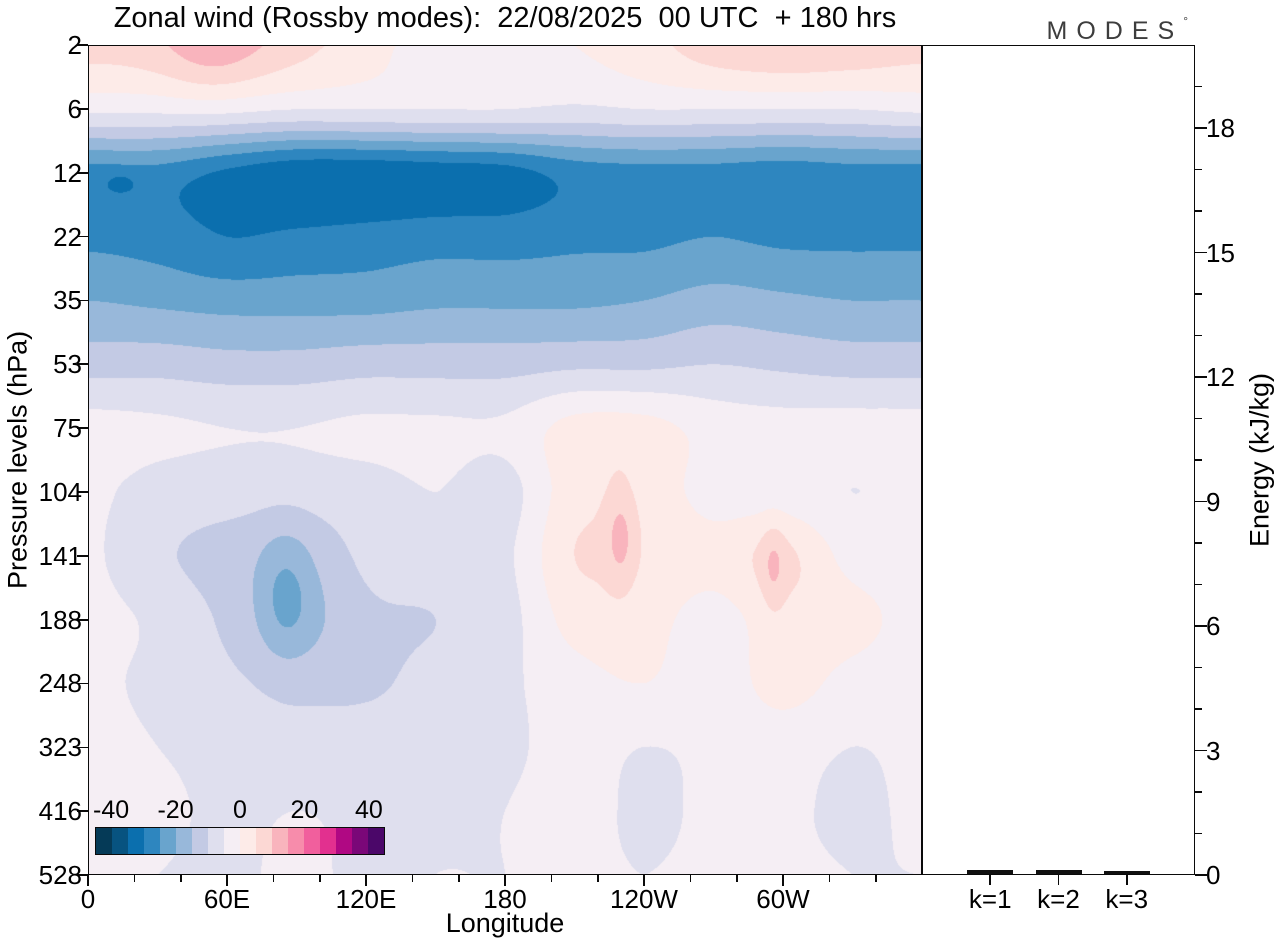  Describe the element at coordinates (366, 899) in the screenshot. I see `longitude-tick-label: 120E` at that location.